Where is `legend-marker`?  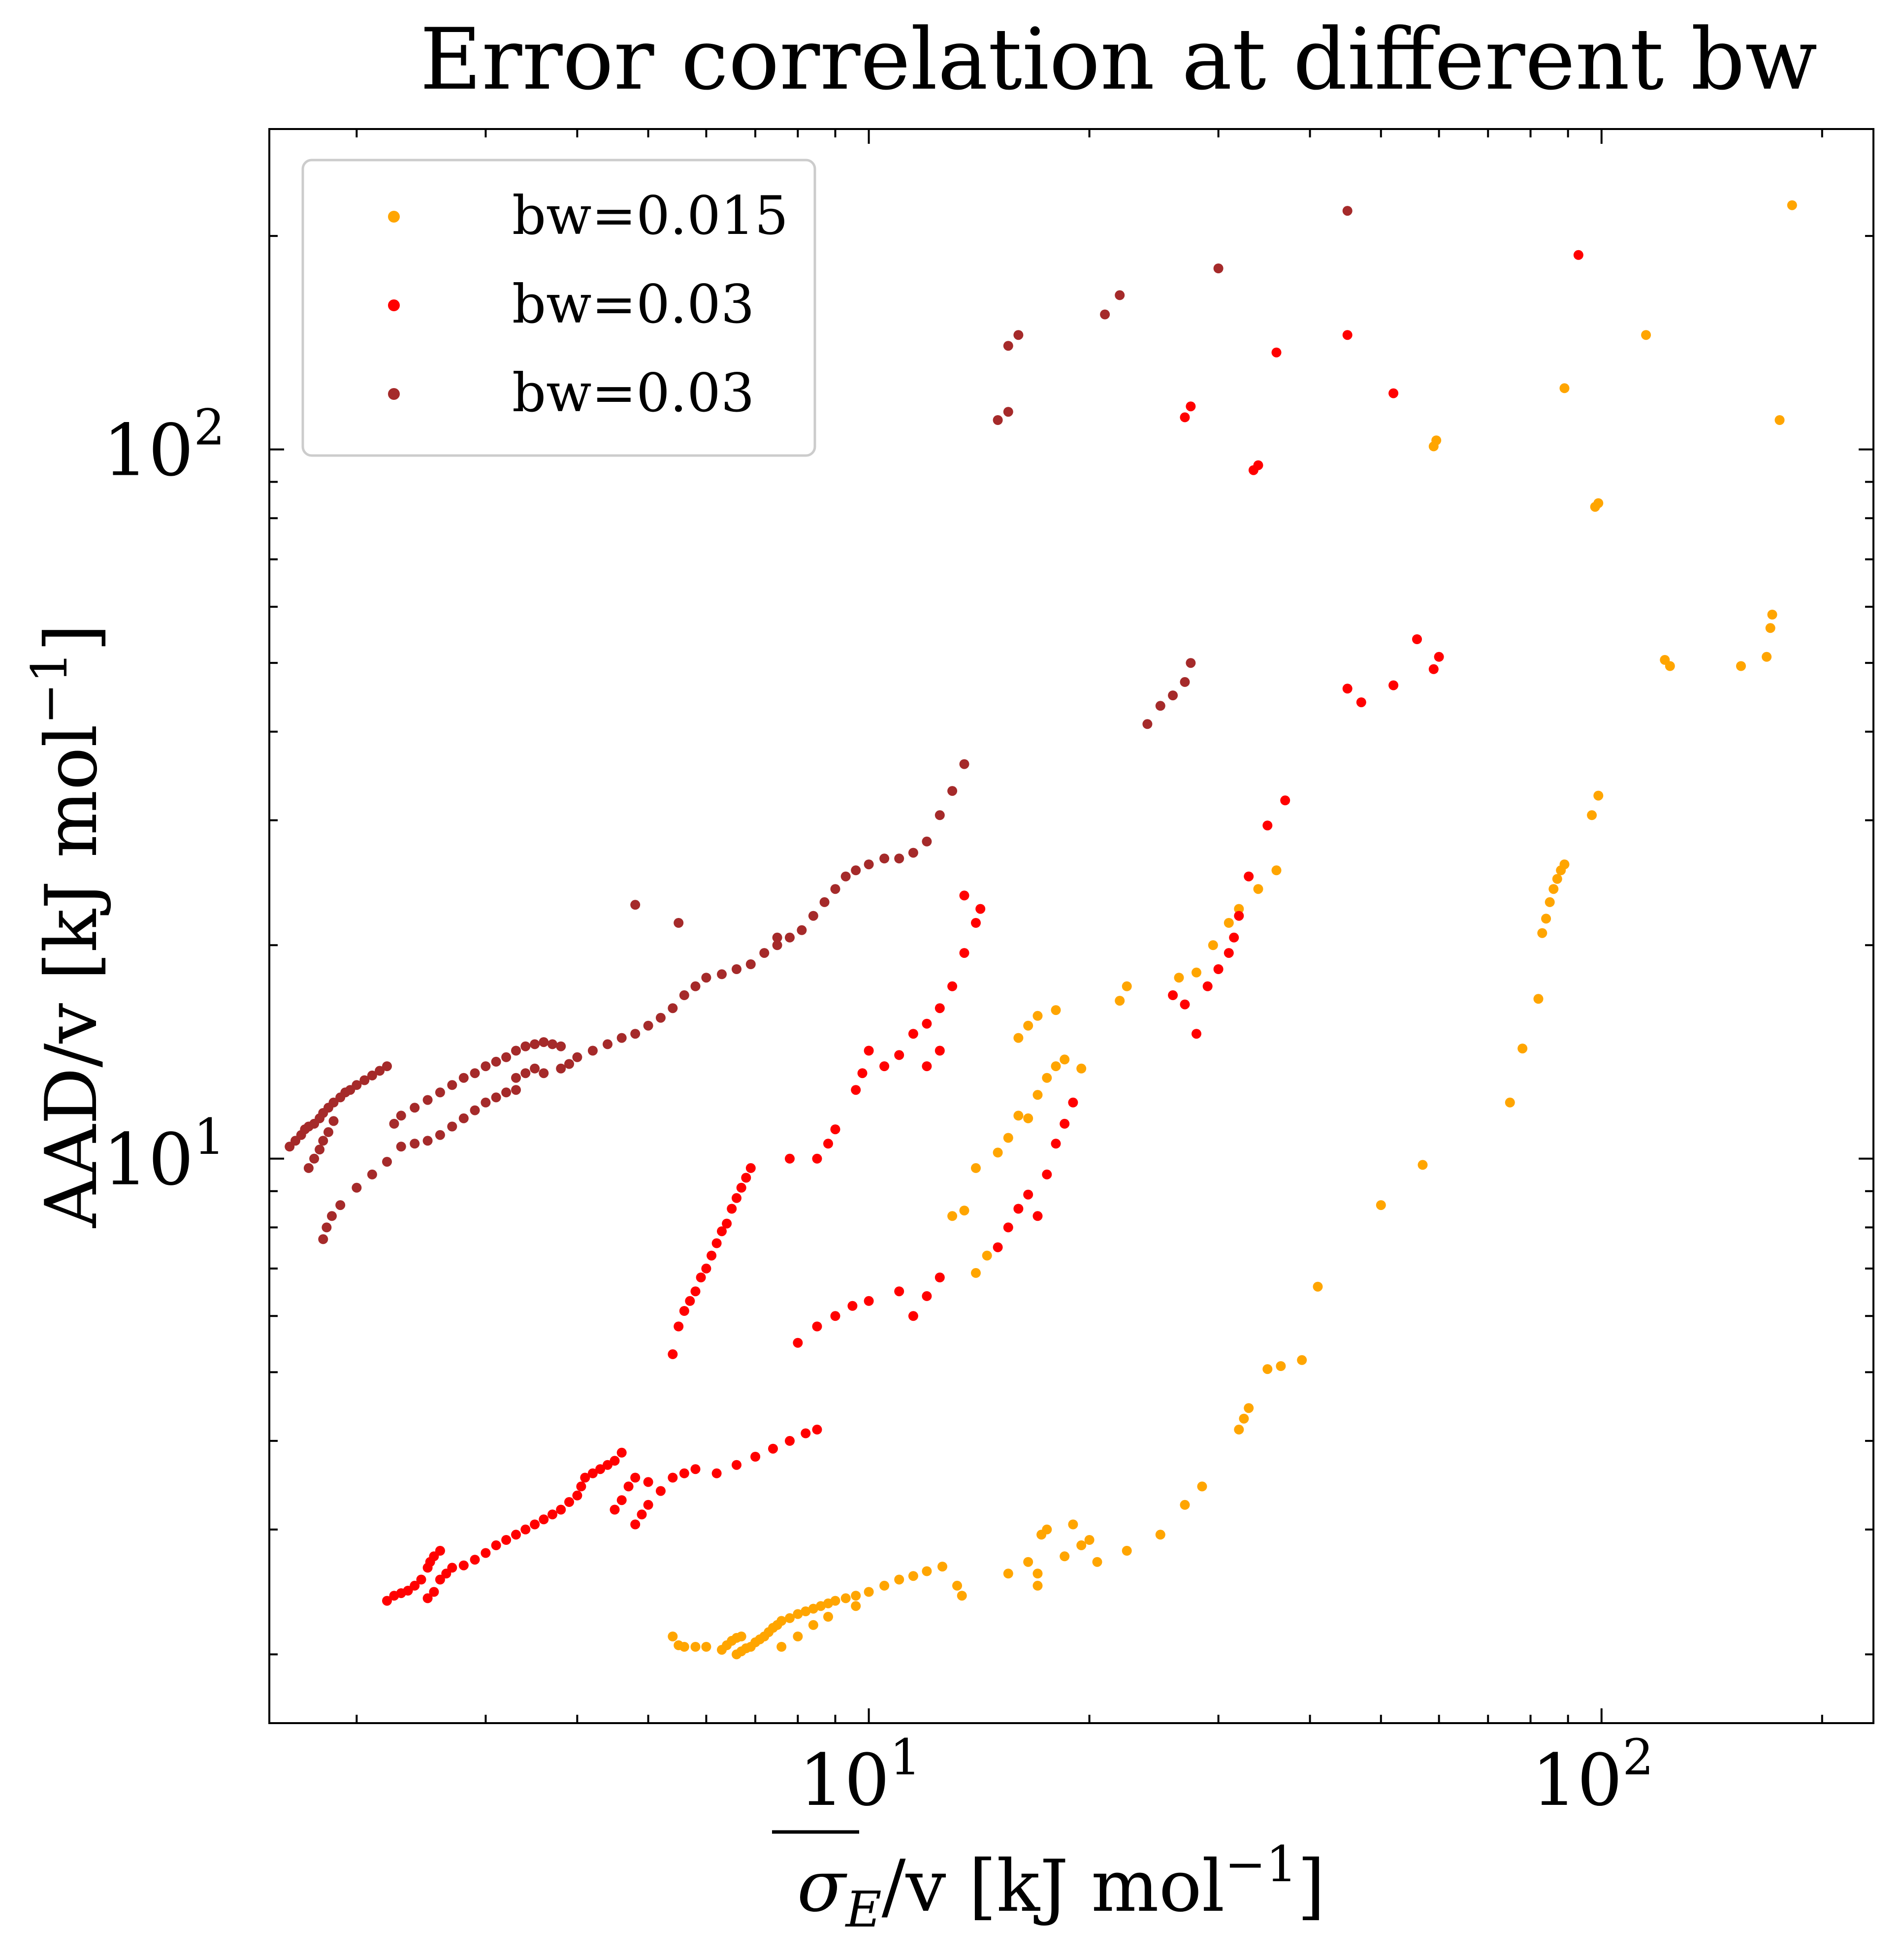
legend-marker is located at coordinates (394, 217).